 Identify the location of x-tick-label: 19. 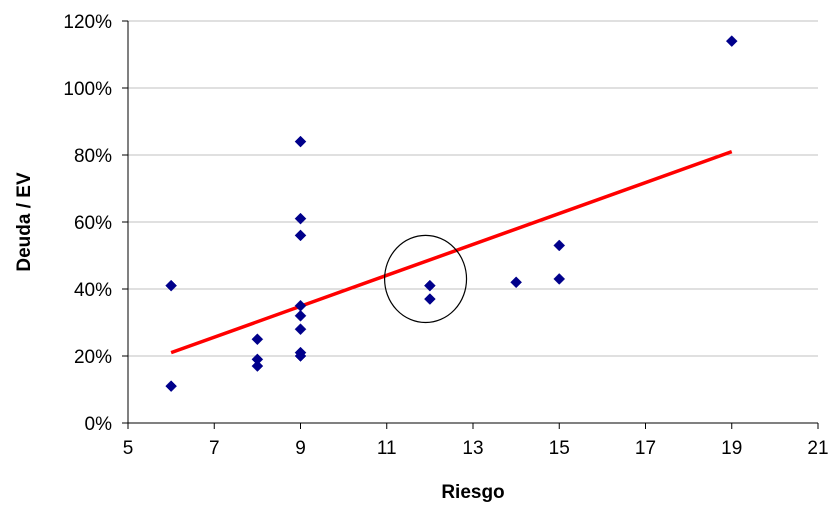
(731, 448).